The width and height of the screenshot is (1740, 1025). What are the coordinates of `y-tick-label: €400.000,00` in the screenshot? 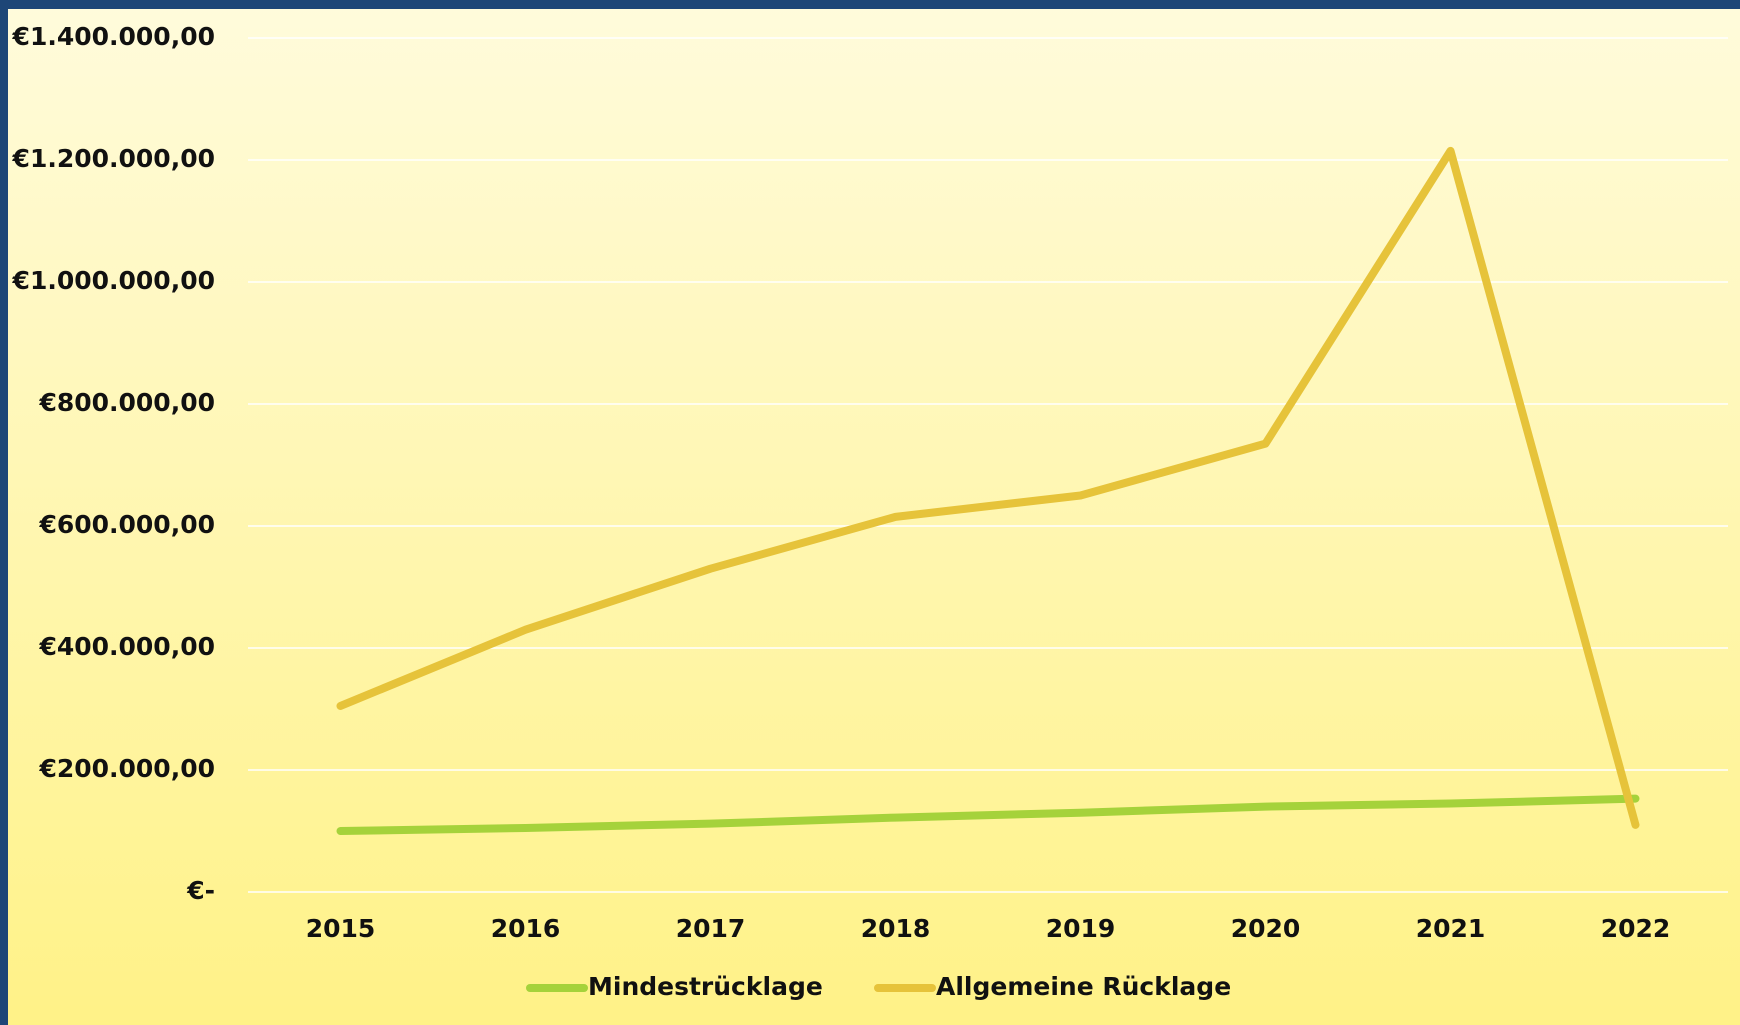 It's located at (126, 646).